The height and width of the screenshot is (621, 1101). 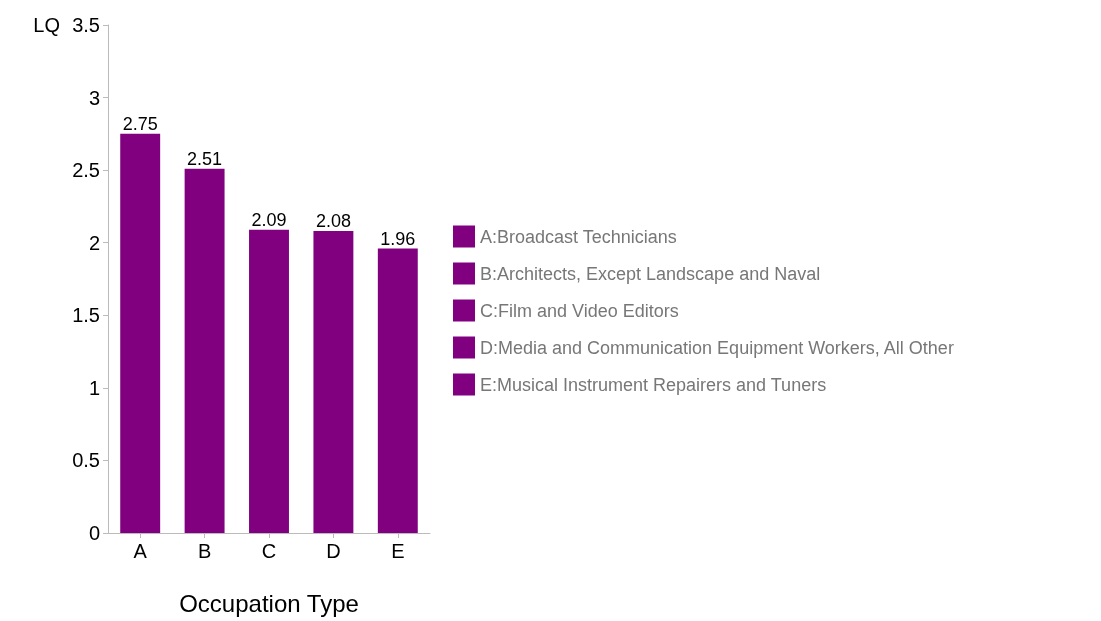 I want to click on y-tick-label: 2.5, so click(x=86, y=170).